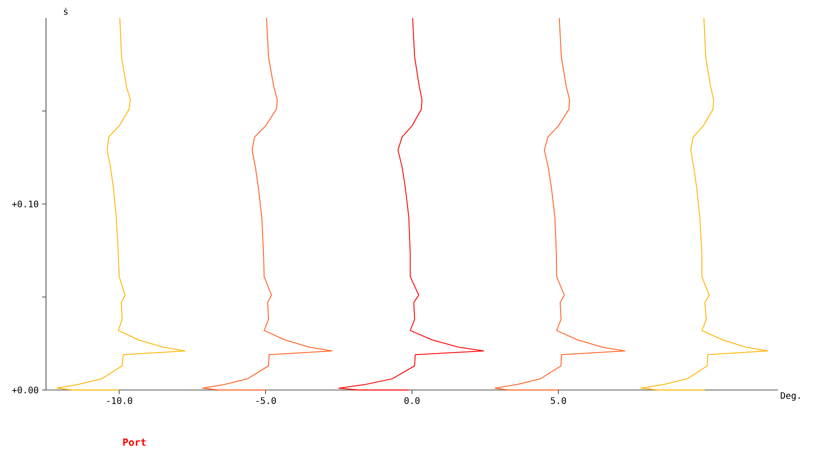  I want to click on x-tick-label: -5.0, so click(266, 400).